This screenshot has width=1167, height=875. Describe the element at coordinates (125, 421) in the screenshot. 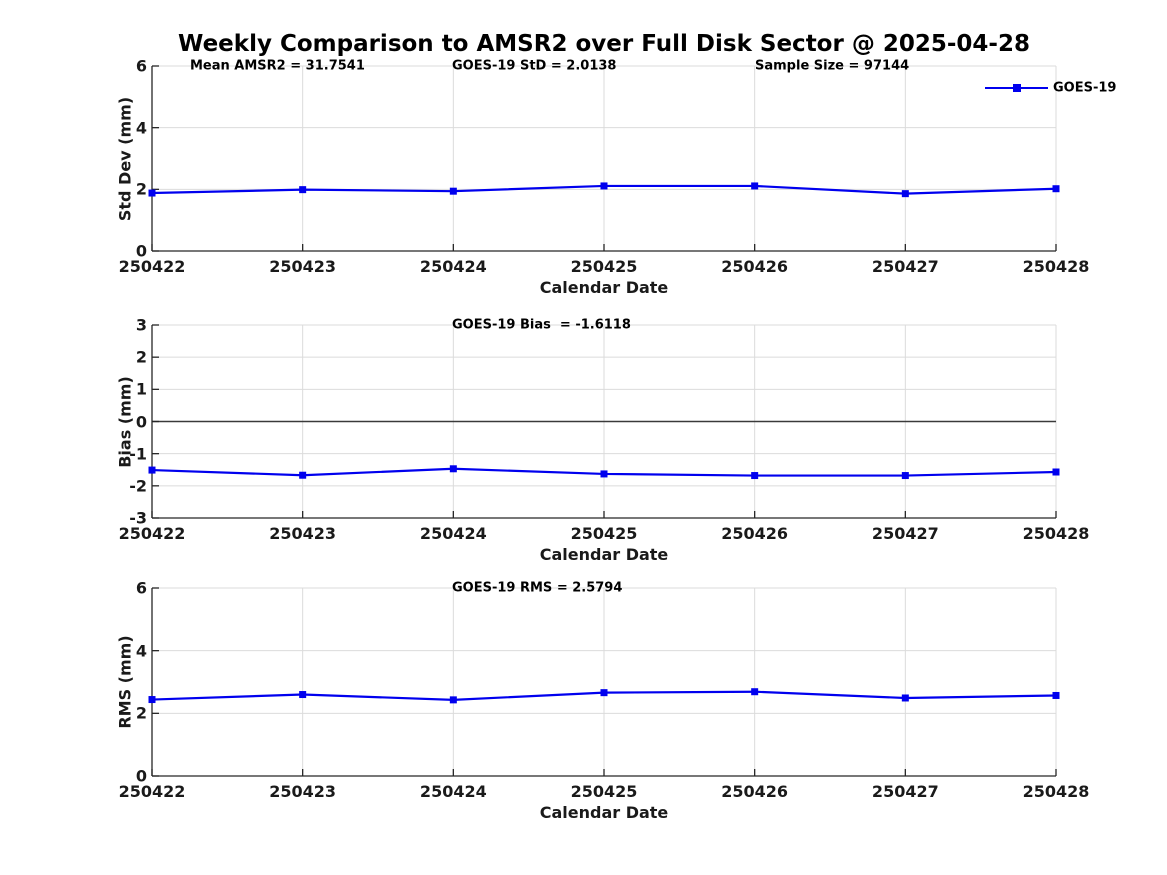

I see `y-axis-label: Bias (mm)` at that location.